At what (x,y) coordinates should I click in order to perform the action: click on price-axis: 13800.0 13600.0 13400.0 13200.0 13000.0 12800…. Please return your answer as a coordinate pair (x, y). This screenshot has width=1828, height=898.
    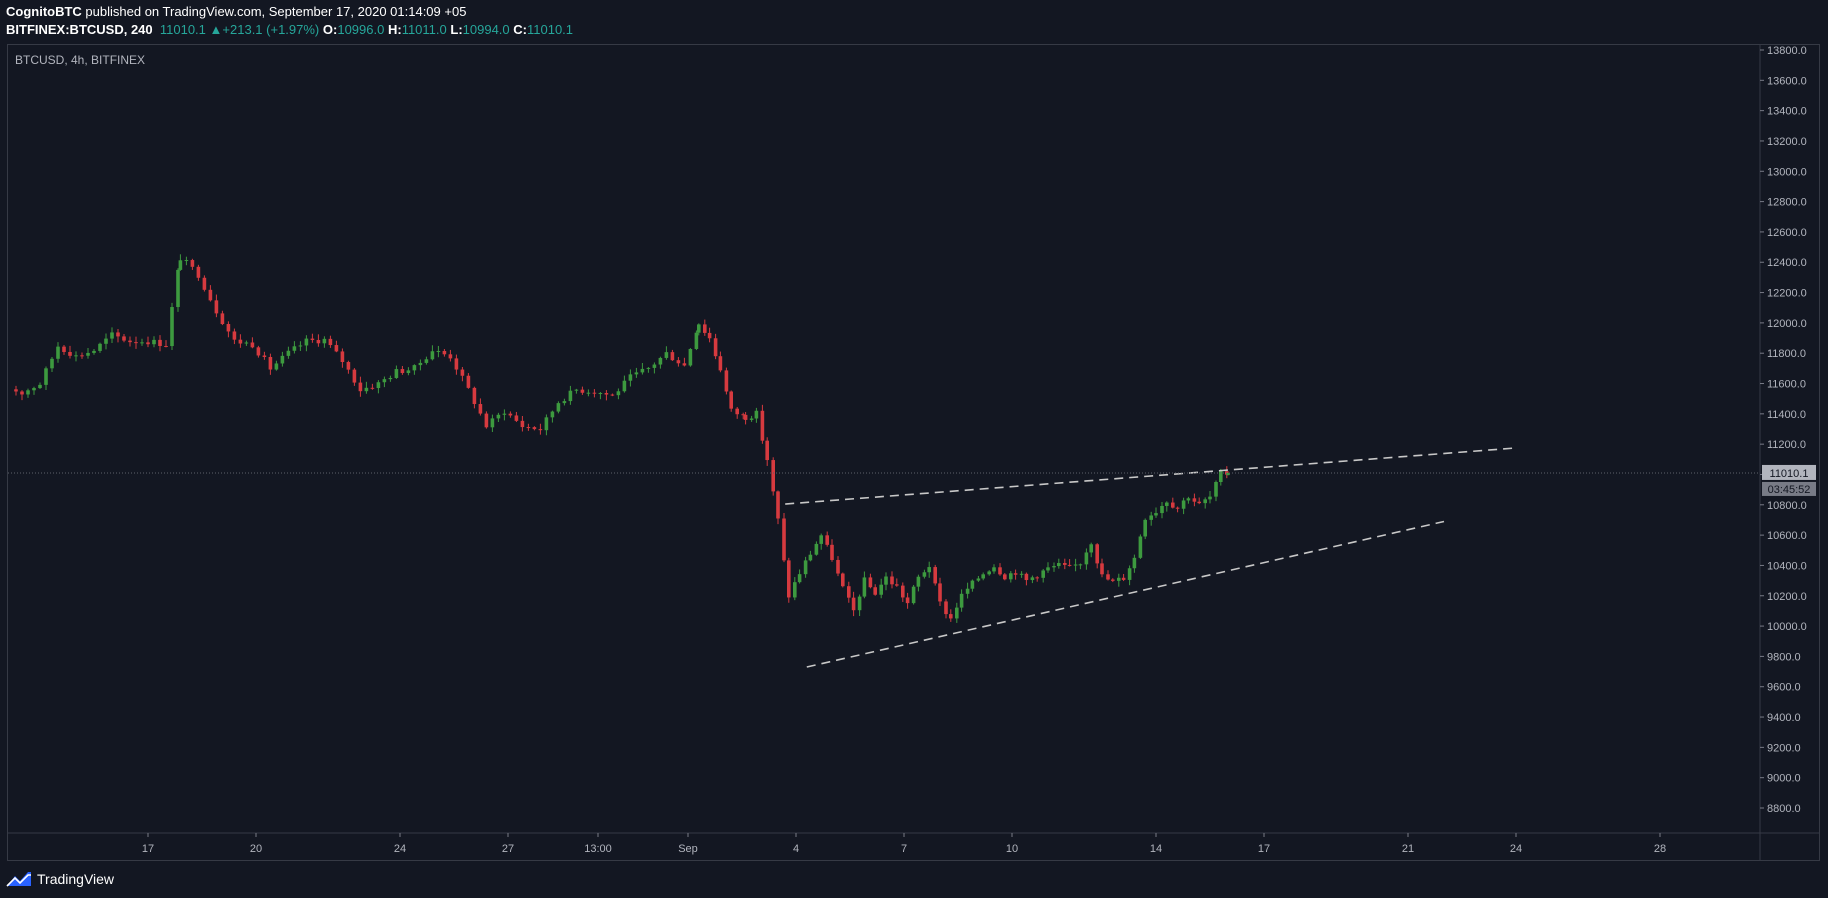
    Looking at the image, I should click on (1783, 430).